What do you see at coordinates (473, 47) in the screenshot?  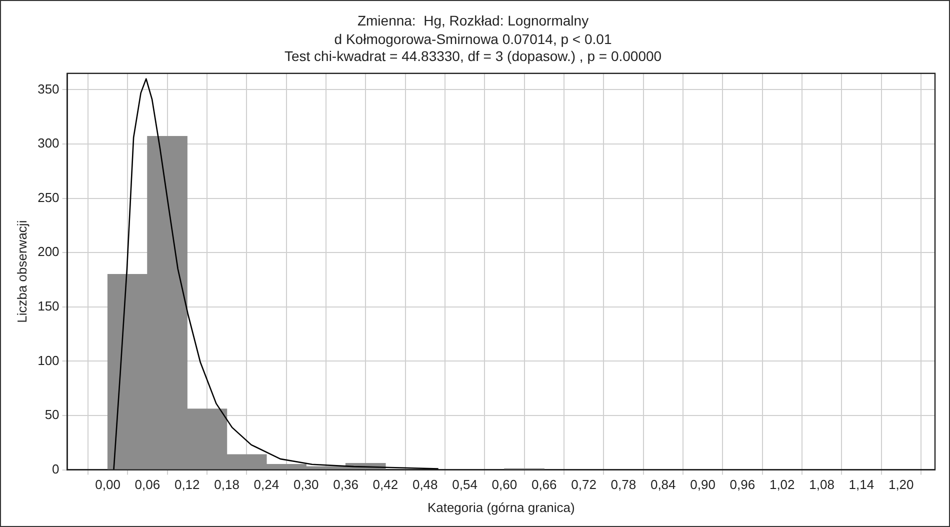 I see `chart-subtitle: d Kołmogorowa-Smirnowa 0.07014, p < 0.01 Test chi-kwadrat = 44.83330, df = 3 (dopasow.) , p = 0.00000` at bounding box center [473, 47].